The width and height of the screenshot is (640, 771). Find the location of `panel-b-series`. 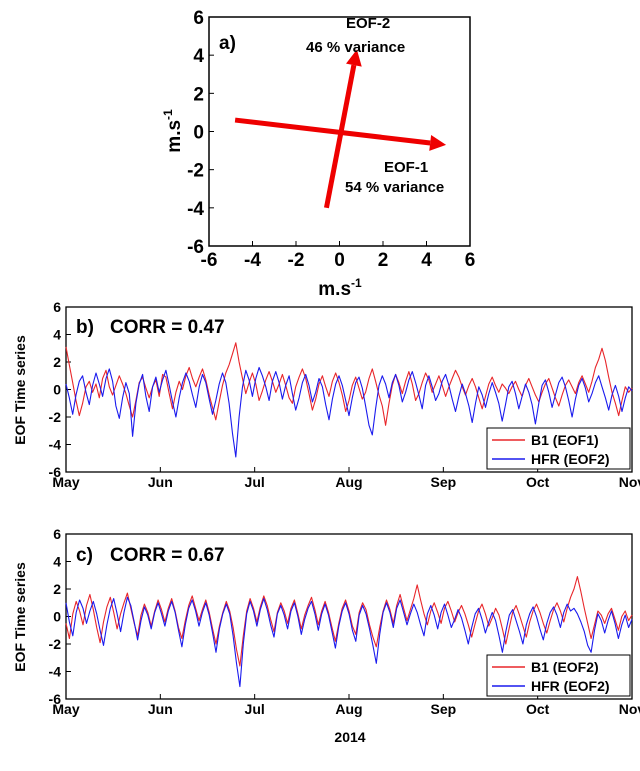

panel-b-series is located at coordinates (349, 400).